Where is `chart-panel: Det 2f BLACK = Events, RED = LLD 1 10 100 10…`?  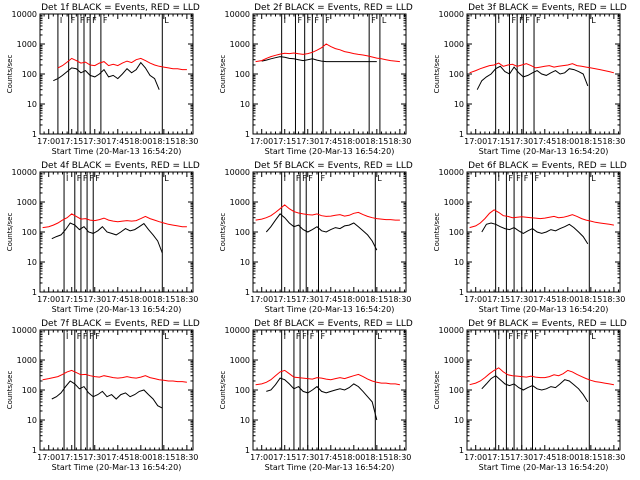
chart-panel: Det 2f BLACK = Events, RED = LLD 1 10 100 10… is located at coordinates (316, 79).